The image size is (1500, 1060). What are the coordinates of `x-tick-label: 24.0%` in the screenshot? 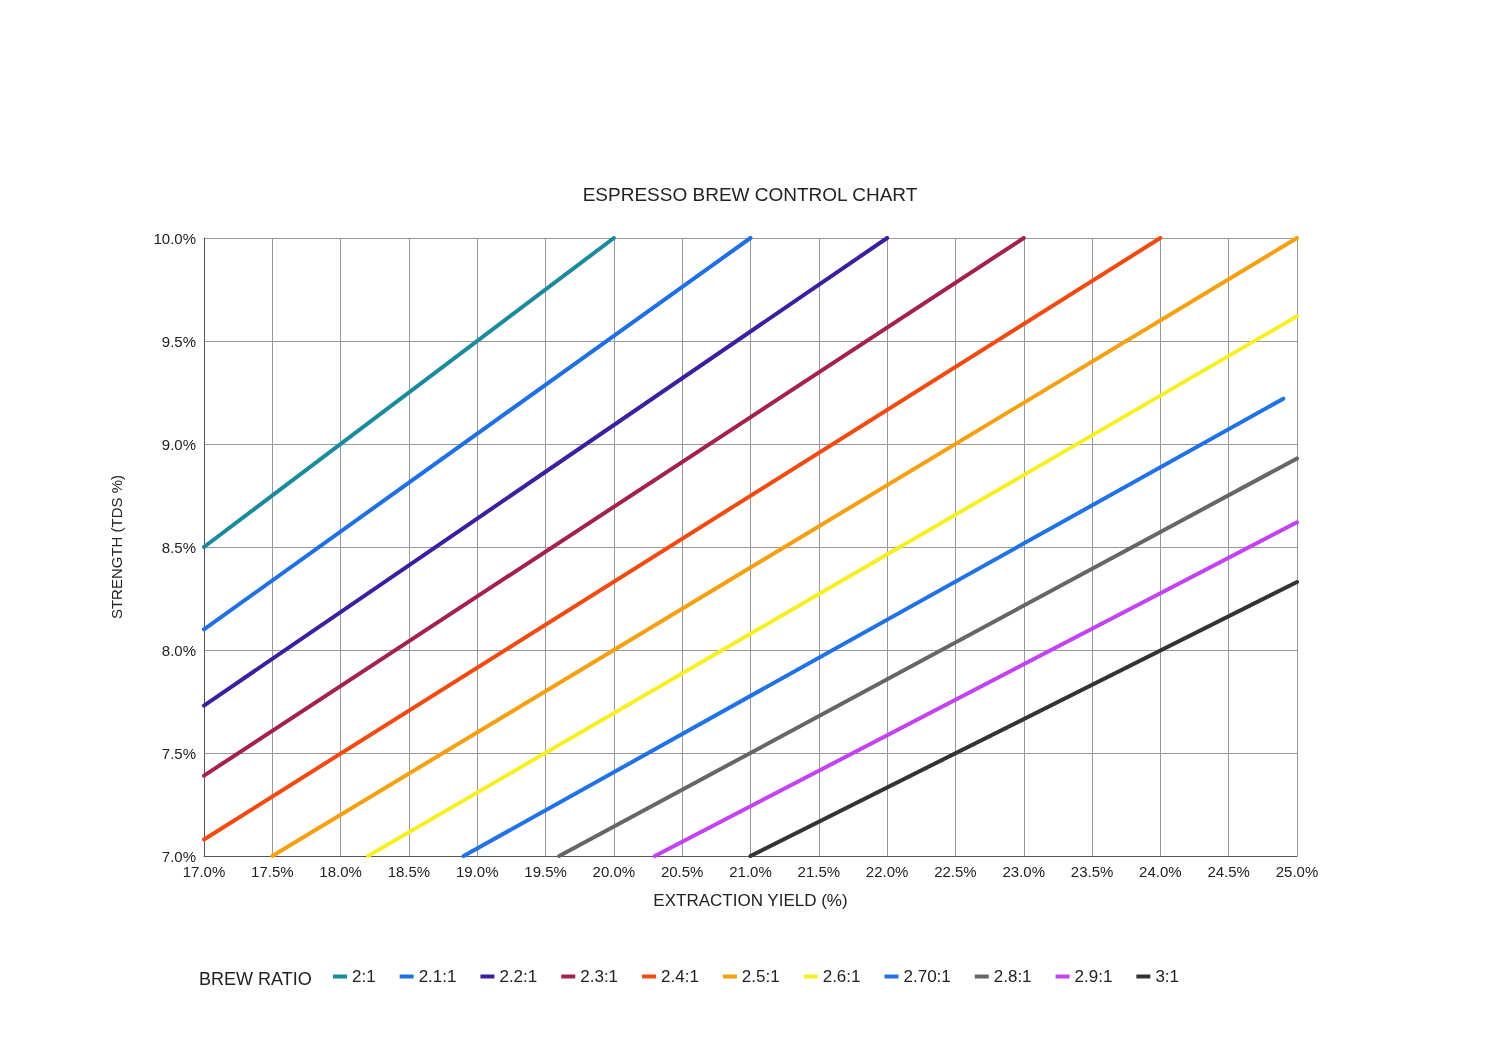 It's located at (1160, 871).